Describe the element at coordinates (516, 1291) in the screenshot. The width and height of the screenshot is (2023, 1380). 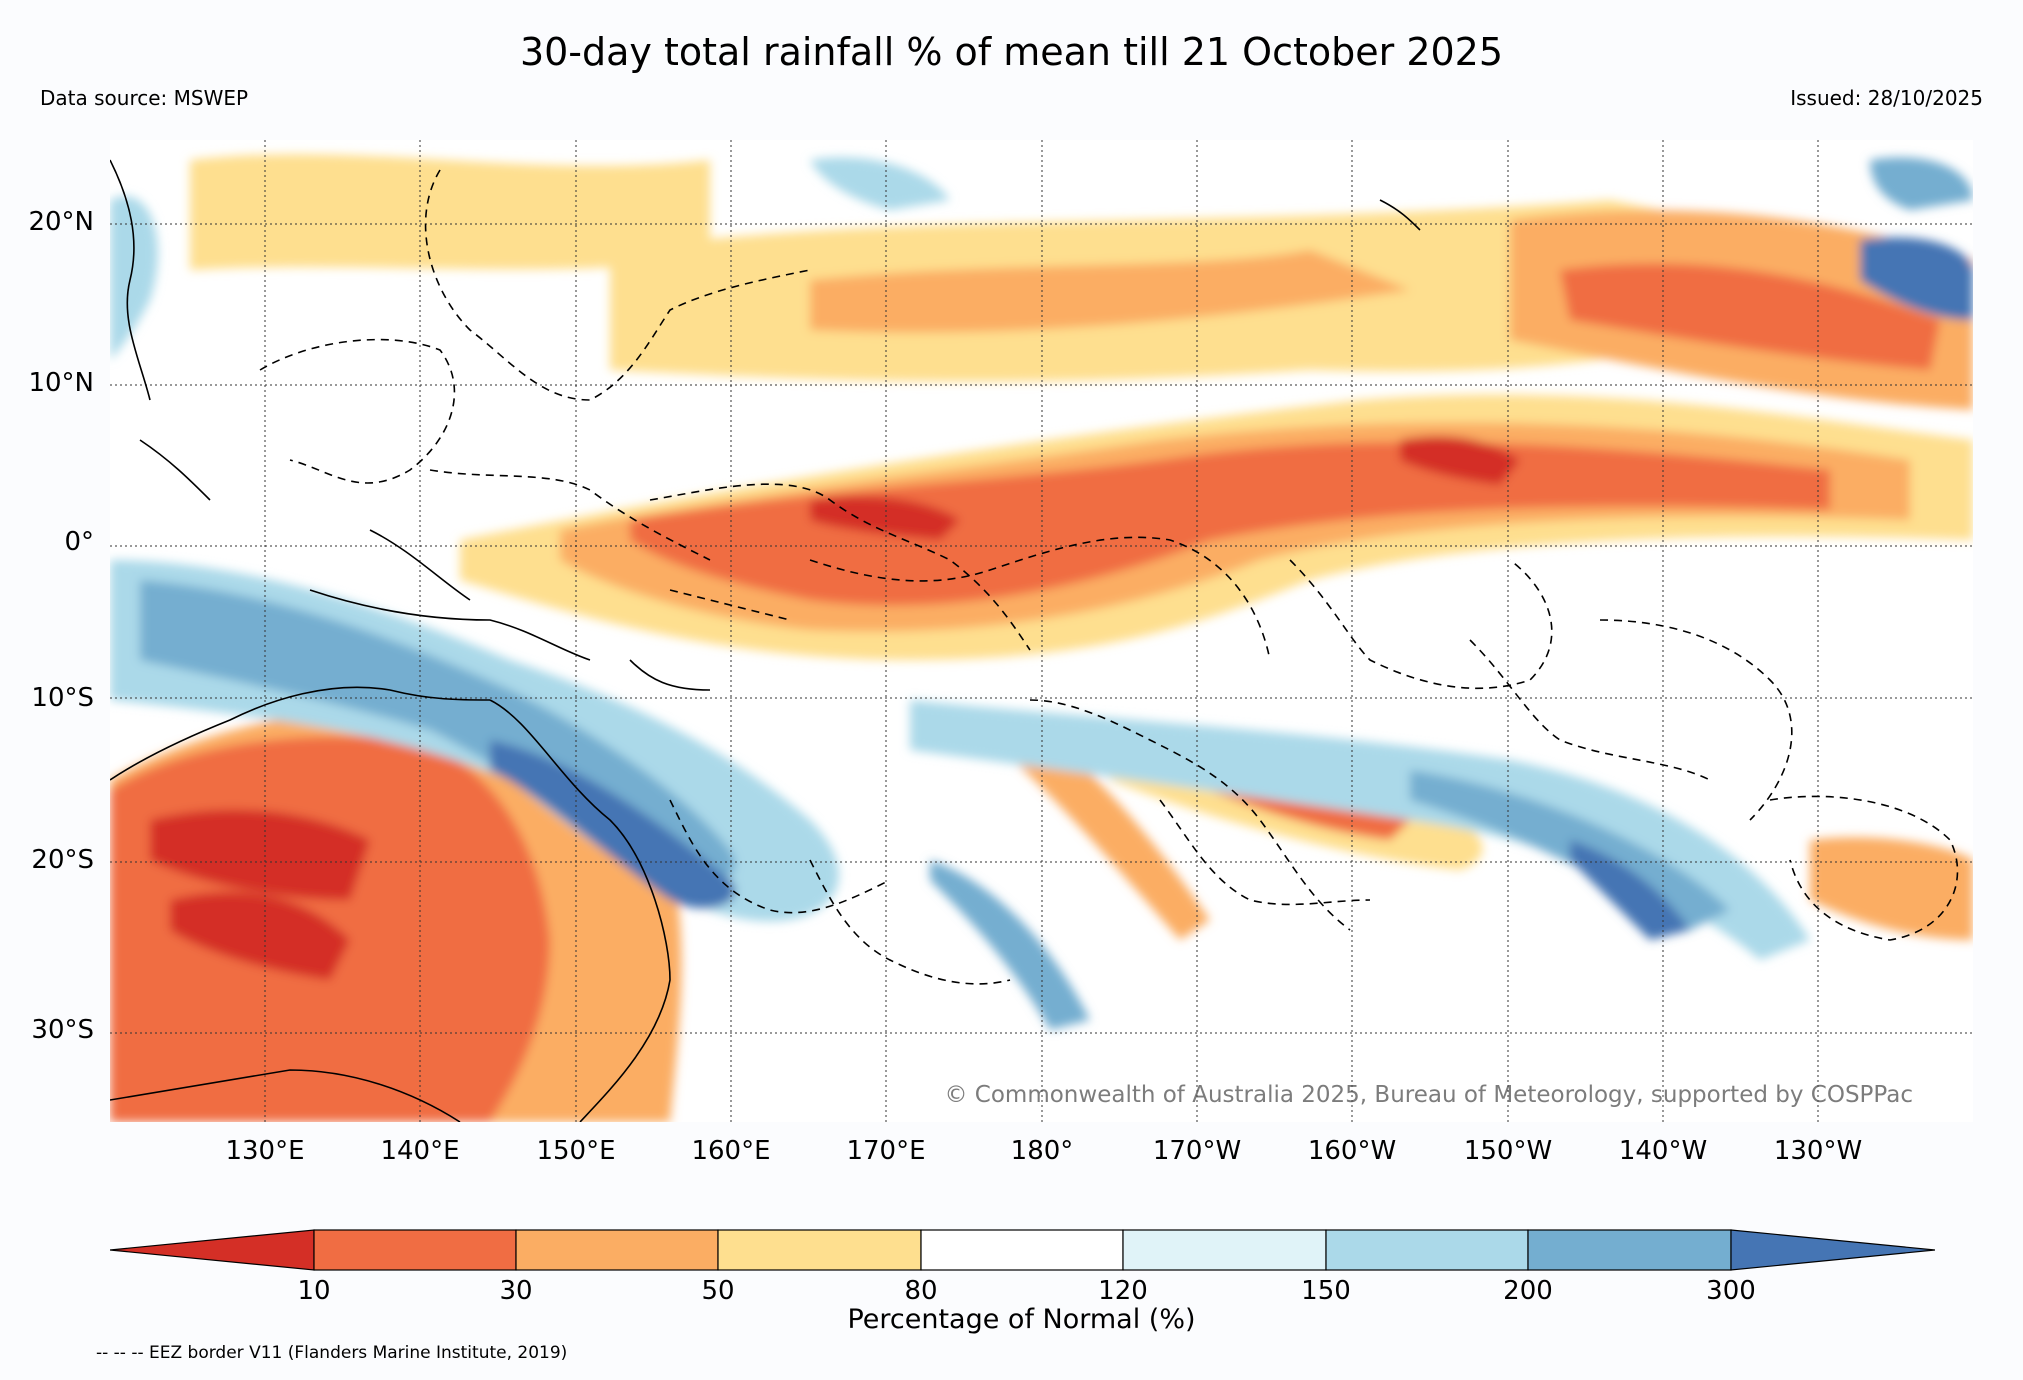
I see `colorbar-tick-30: 30` at that location.